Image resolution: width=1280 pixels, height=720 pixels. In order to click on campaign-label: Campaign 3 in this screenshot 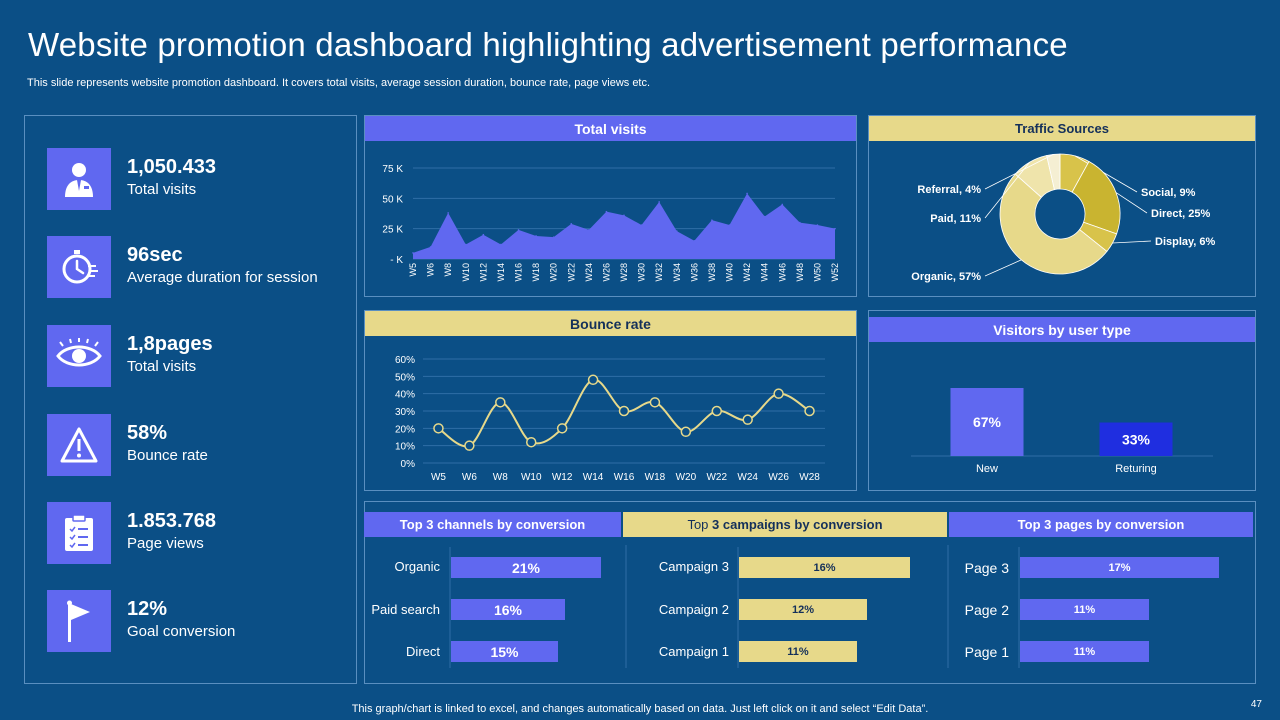, I will do `click(693, 566)`.